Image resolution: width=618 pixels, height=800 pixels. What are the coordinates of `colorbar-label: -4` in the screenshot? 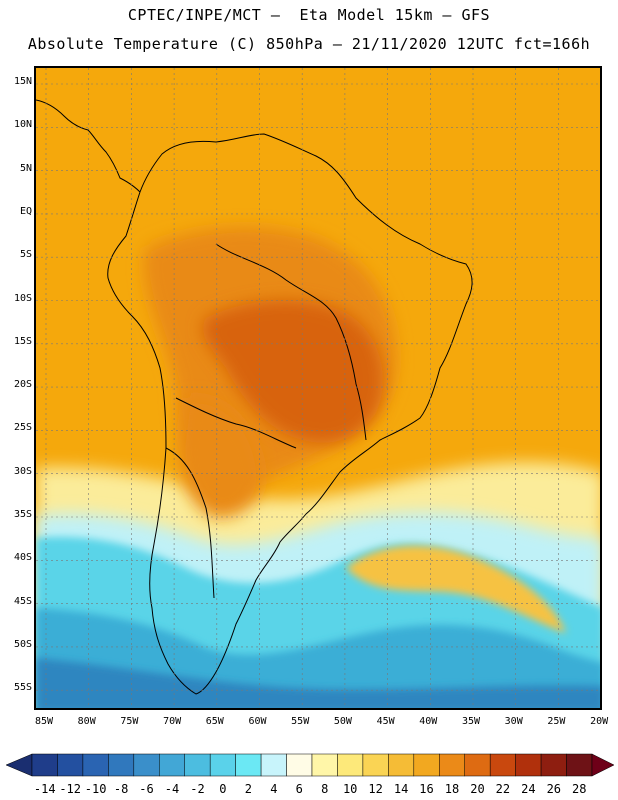 It's located at (172, 789).